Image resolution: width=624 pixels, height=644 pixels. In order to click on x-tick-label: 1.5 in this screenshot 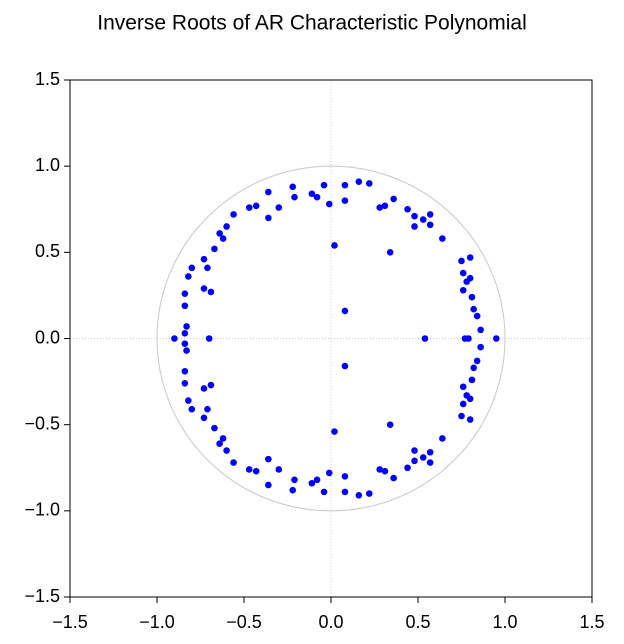, I will do `click(591, 622)`.